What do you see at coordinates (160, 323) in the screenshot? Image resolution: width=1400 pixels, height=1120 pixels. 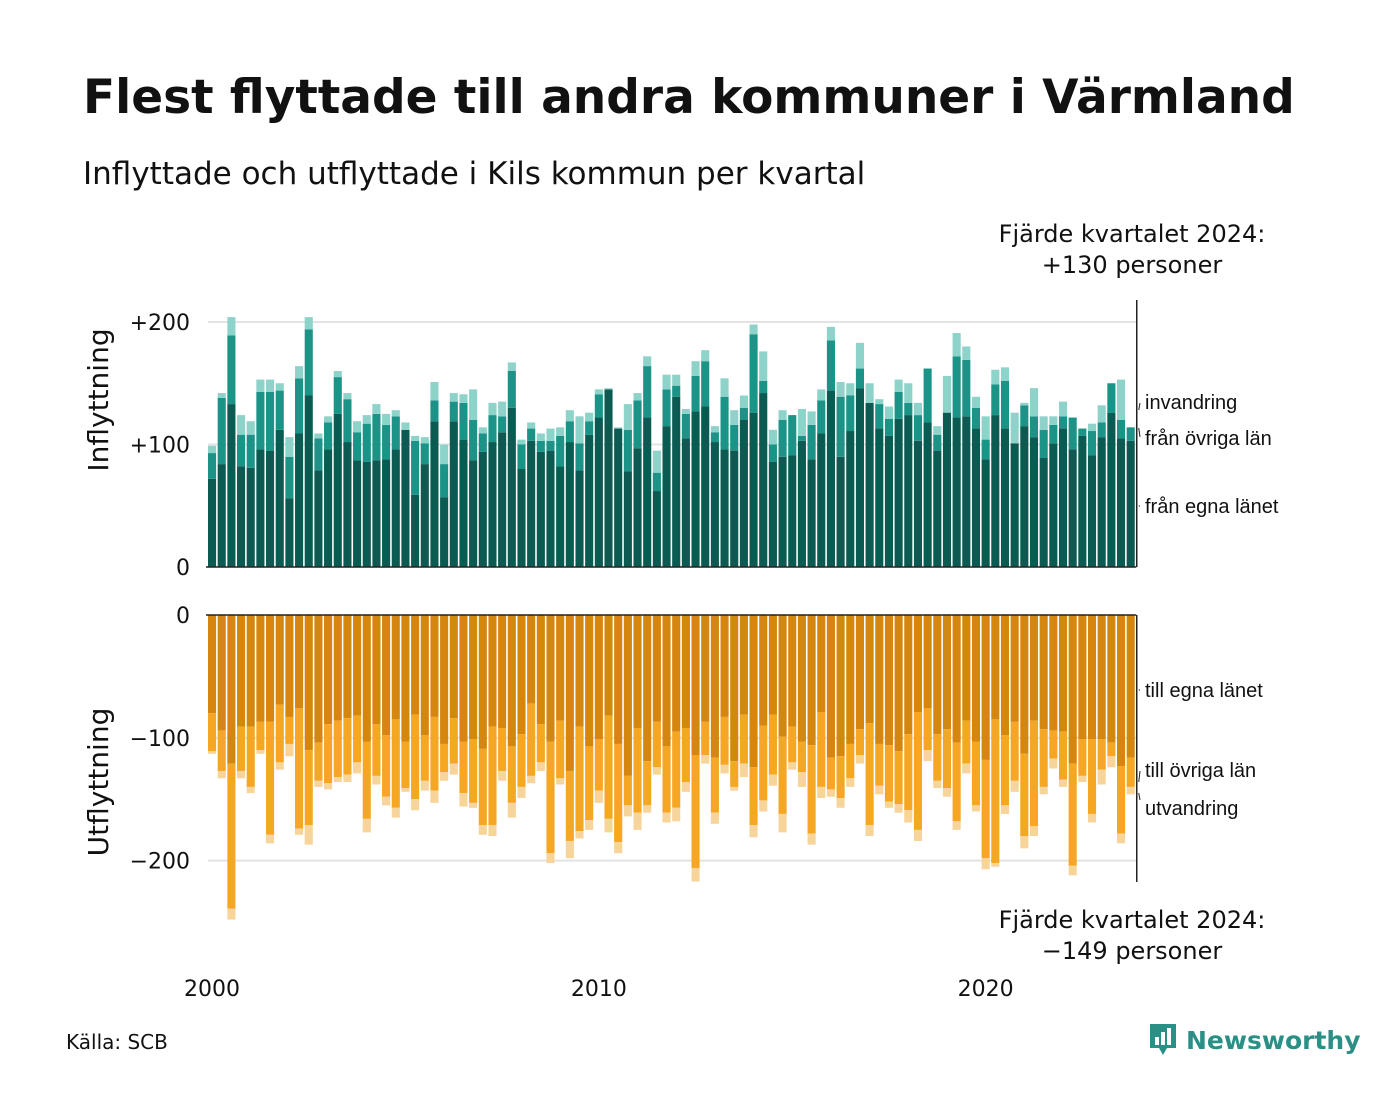 I see `y-tick-top-2: +200` at bounding box center [160, 323].